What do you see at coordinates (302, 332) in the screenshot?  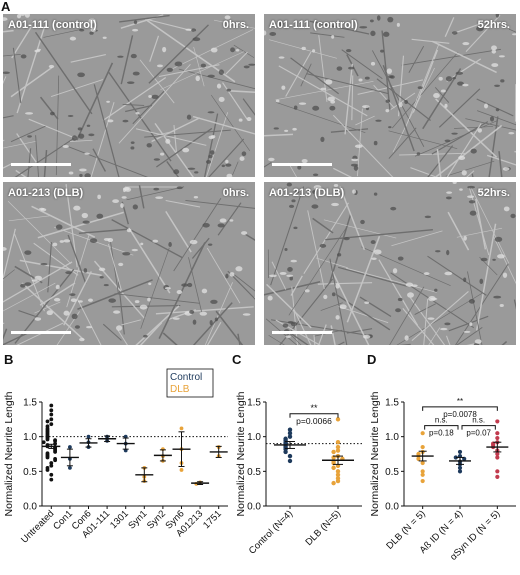 I see `scale-bar` at bounding box center [302, 332].